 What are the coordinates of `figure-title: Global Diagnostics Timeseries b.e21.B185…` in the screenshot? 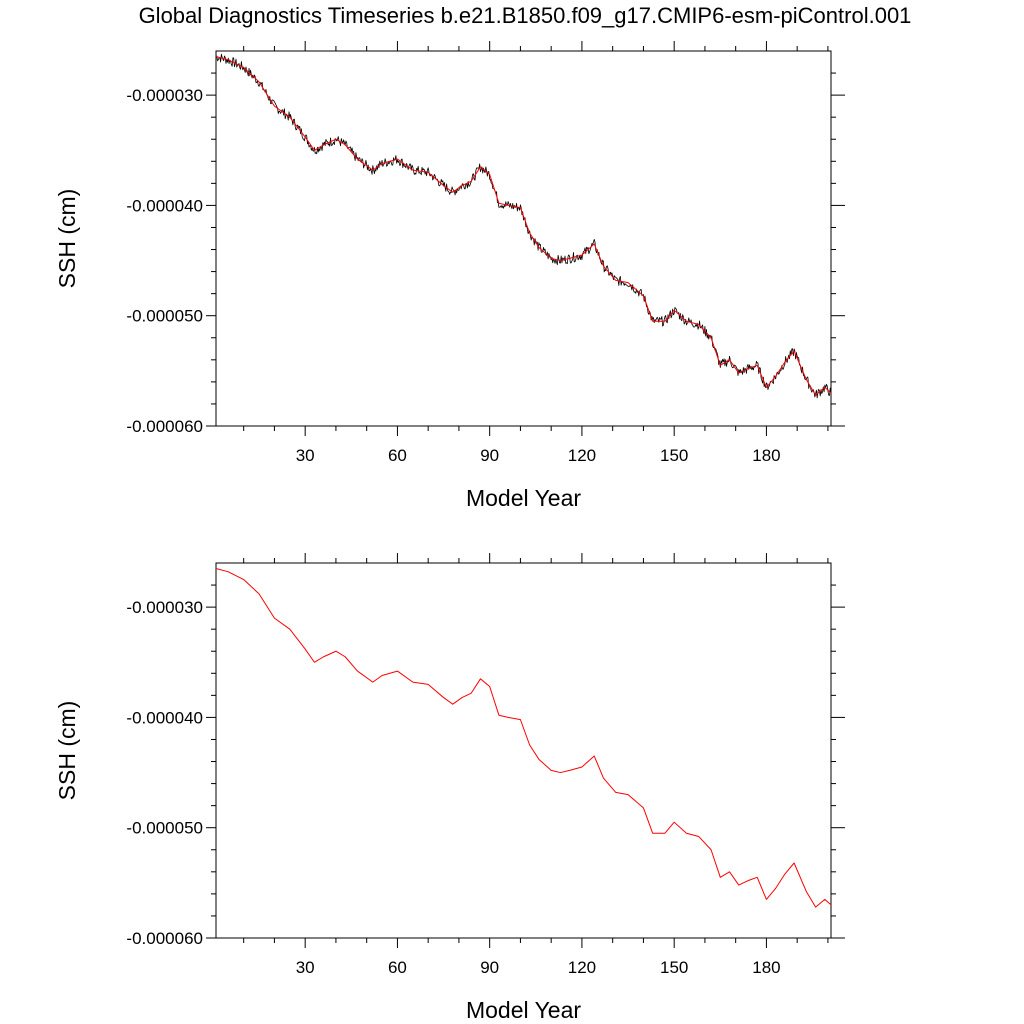 It's located at (525, 15).